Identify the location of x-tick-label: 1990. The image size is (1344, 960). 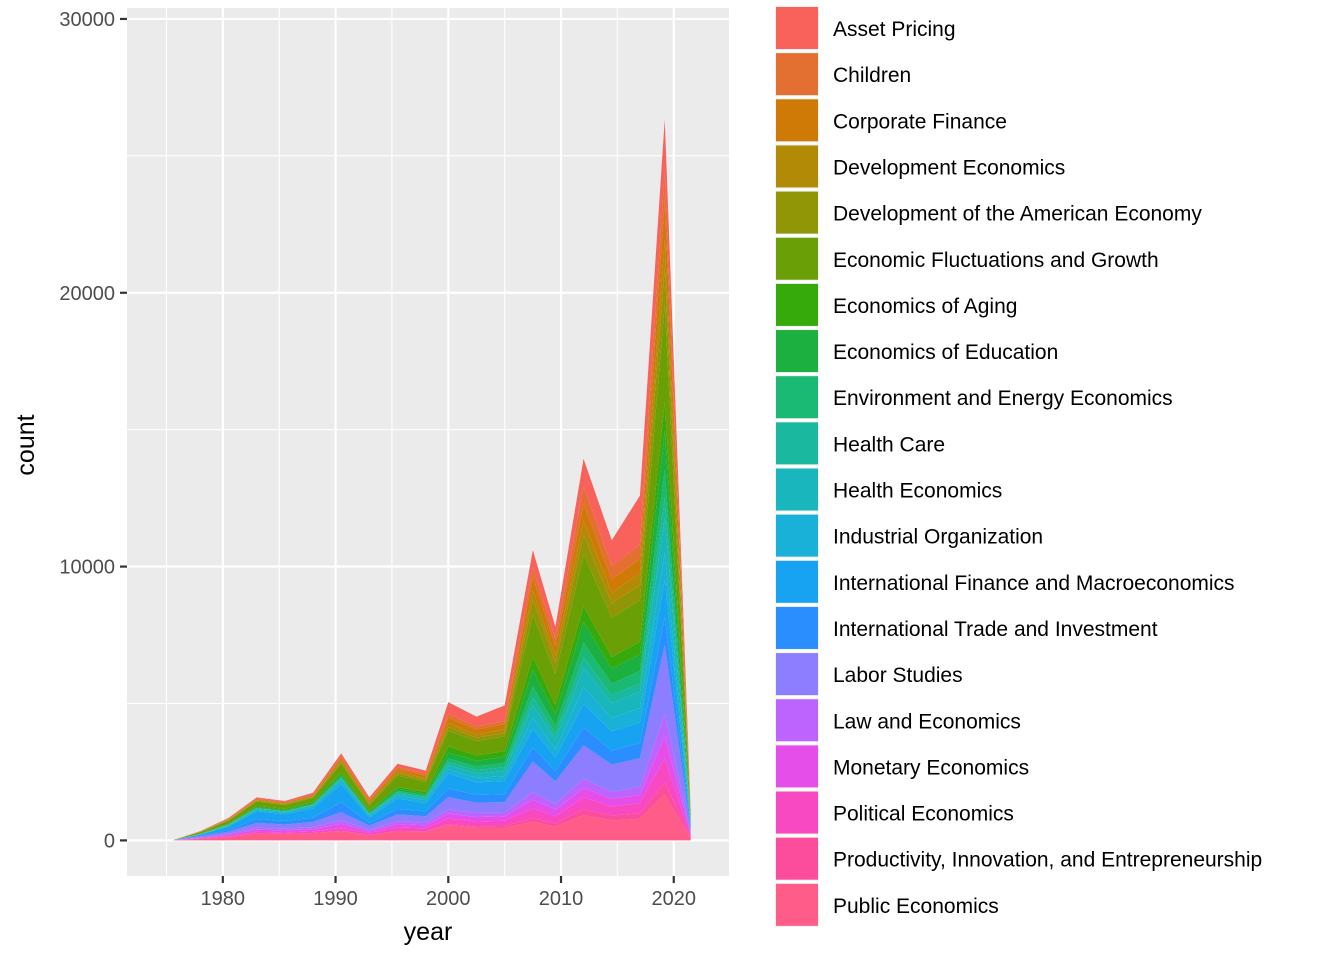
(335, 899).